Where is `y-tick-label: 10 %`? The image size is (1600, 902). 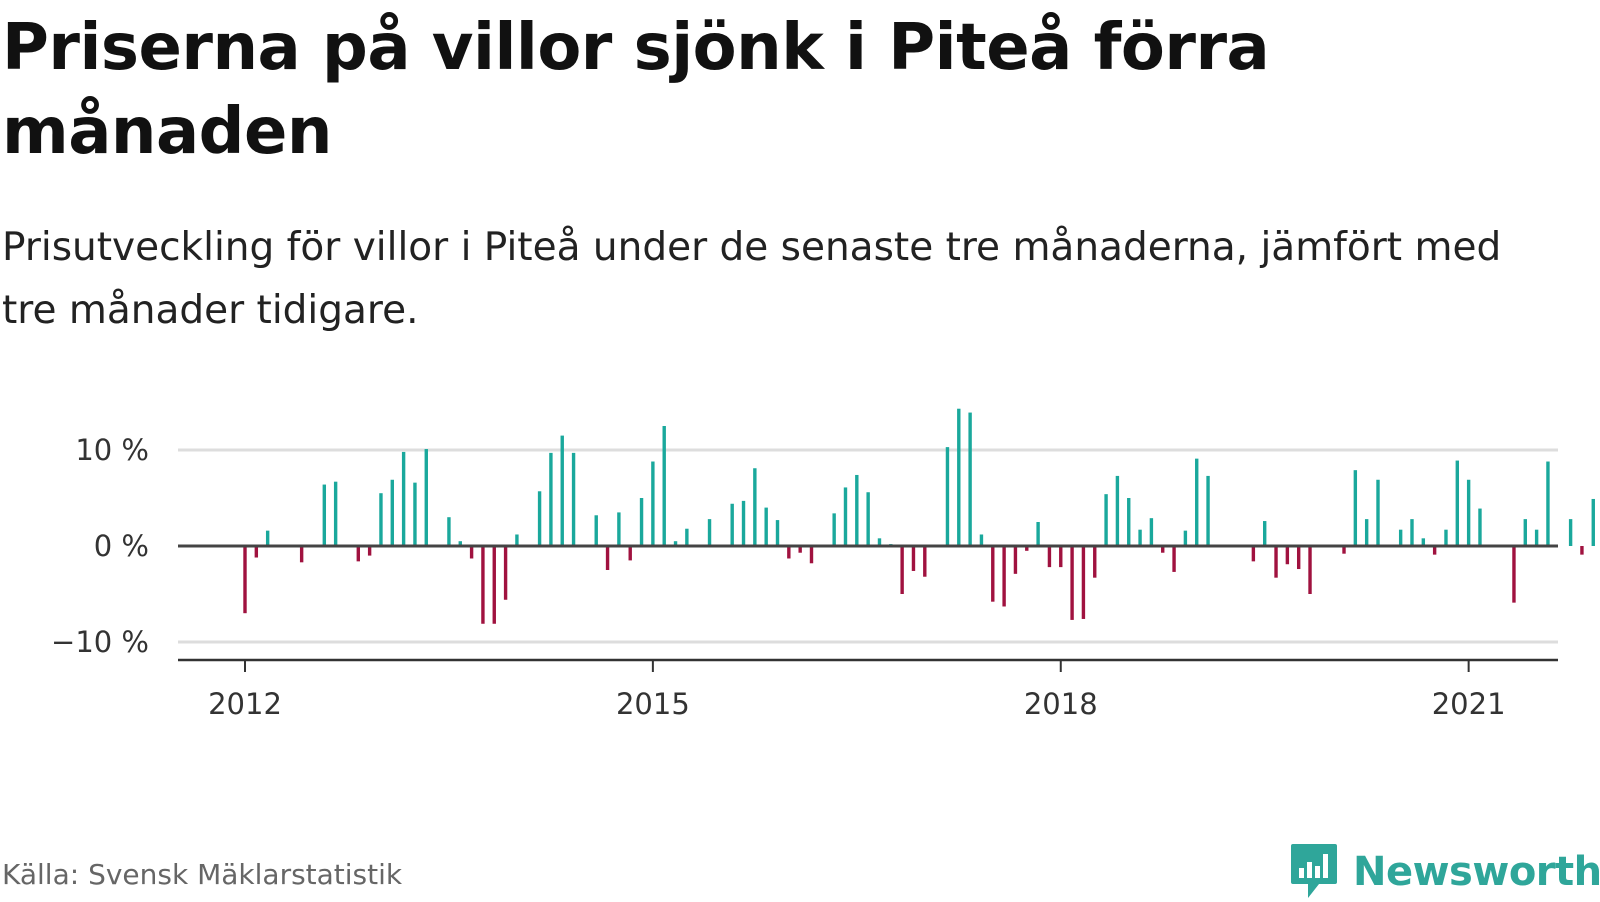 y-tick-label: 10 % is located at coordinates (112, 450).